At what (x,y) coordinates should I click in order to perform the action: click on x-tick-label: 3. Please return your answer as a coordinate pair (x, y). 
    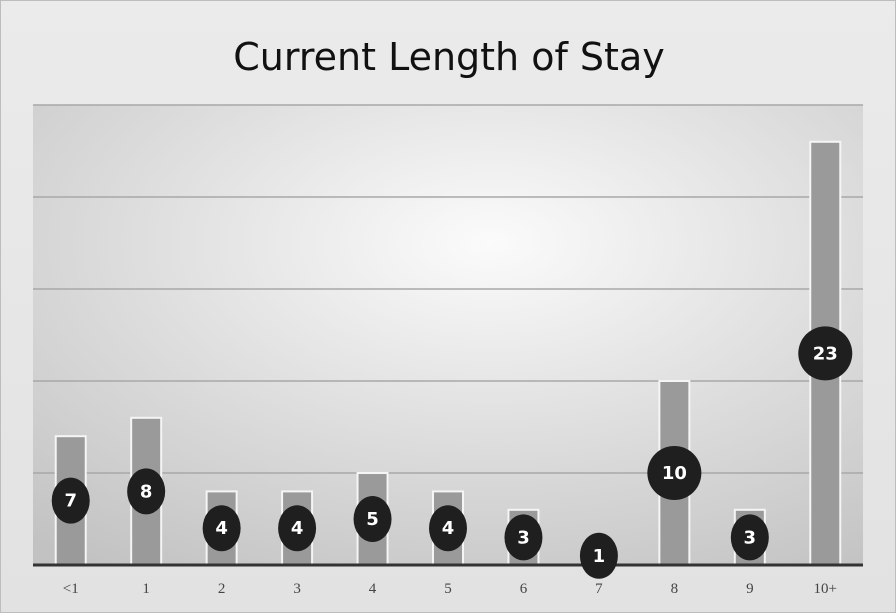
    Looking at the image, I should click on (297, 589).